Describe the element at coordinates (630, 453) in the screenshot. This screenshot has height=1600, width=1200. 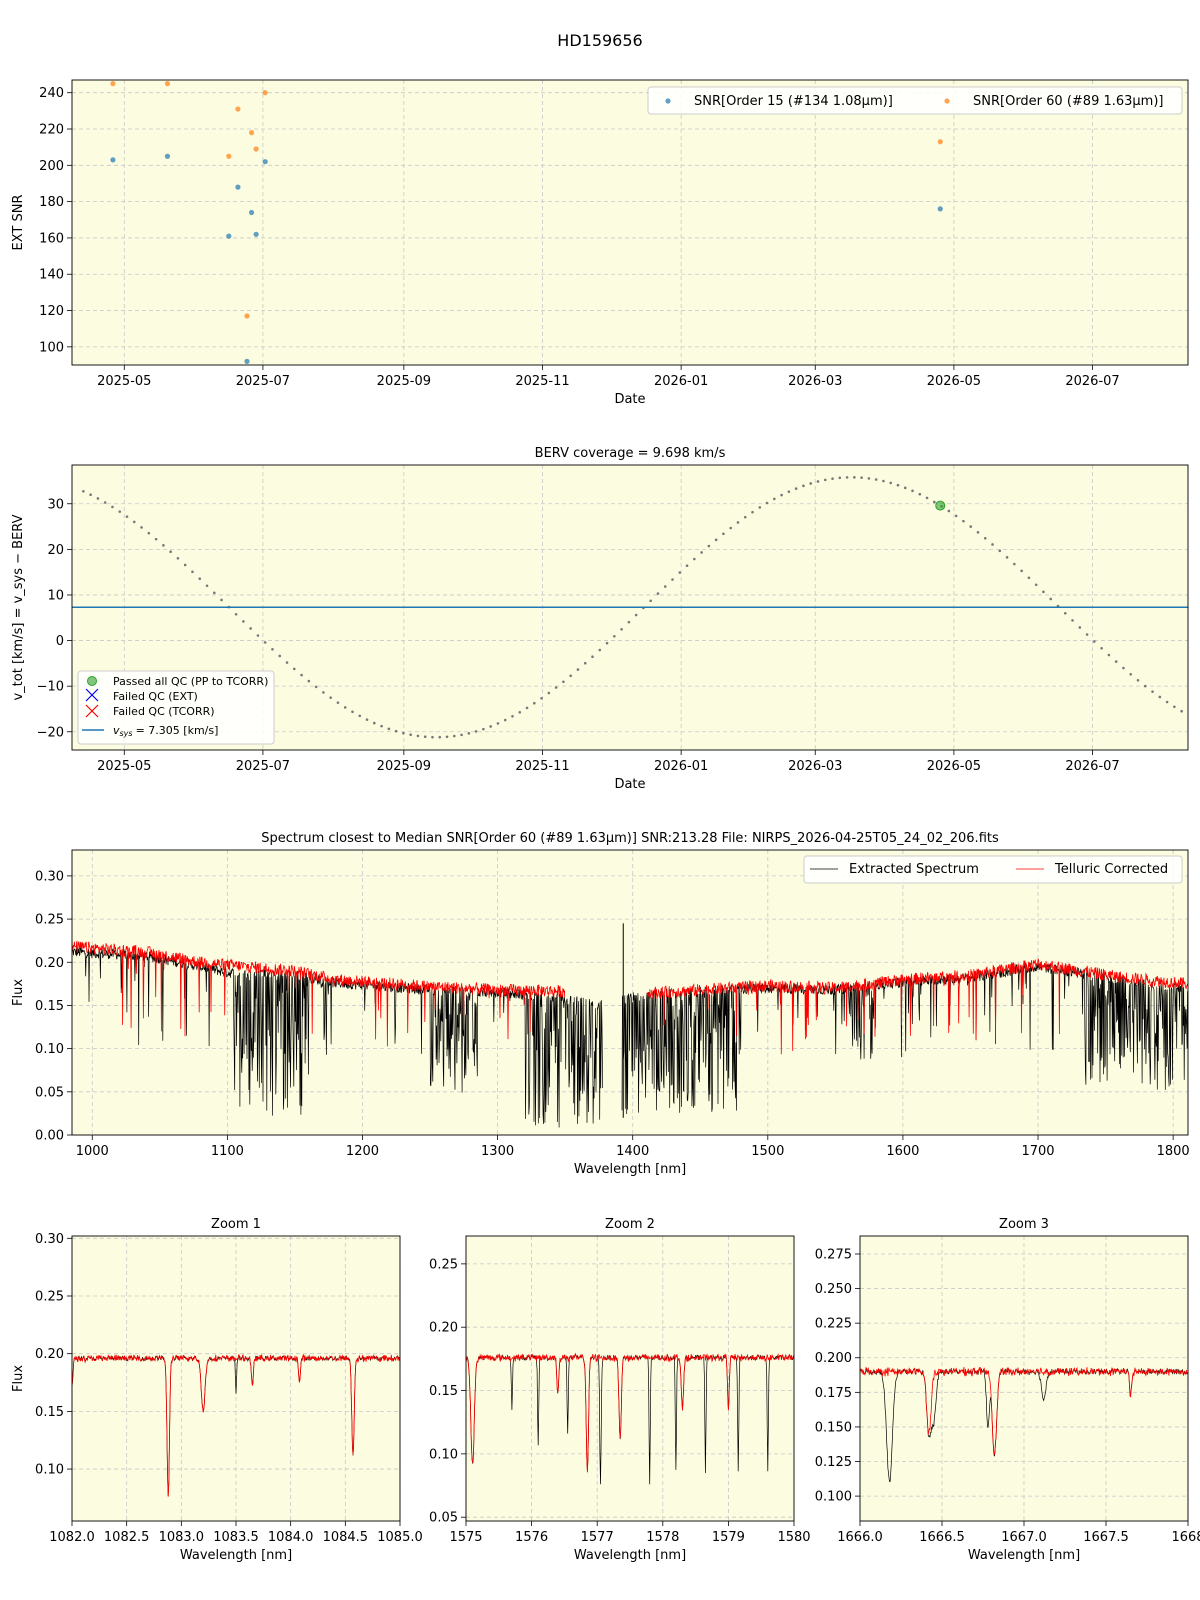
I see `axes-title: BERV coverage = 9.698 km/s` at that location.